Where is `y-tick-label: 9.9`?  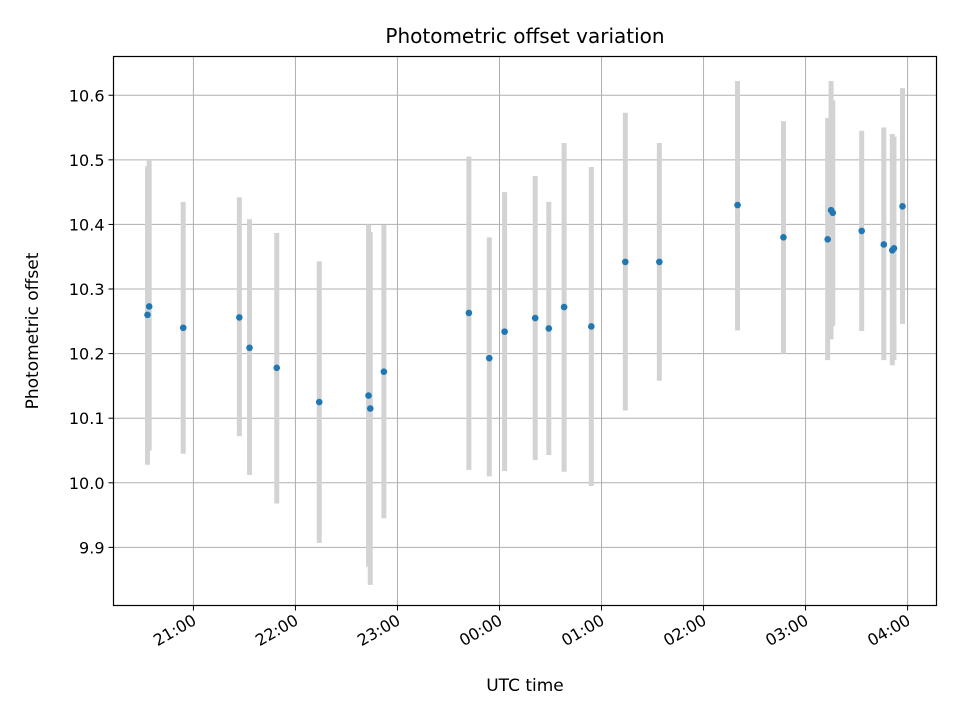 y-tick-label: 9.9 is located at coordinates (91, 547).